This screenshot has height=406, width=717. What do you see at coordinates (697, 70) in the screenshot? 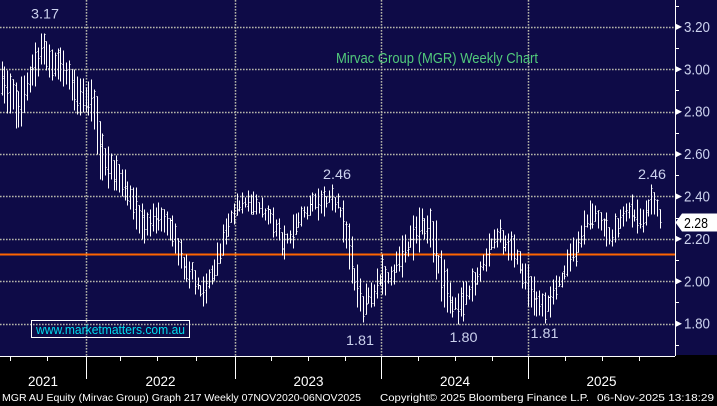
I see `svg-text: 3.00` at bounding box center [697, 70].